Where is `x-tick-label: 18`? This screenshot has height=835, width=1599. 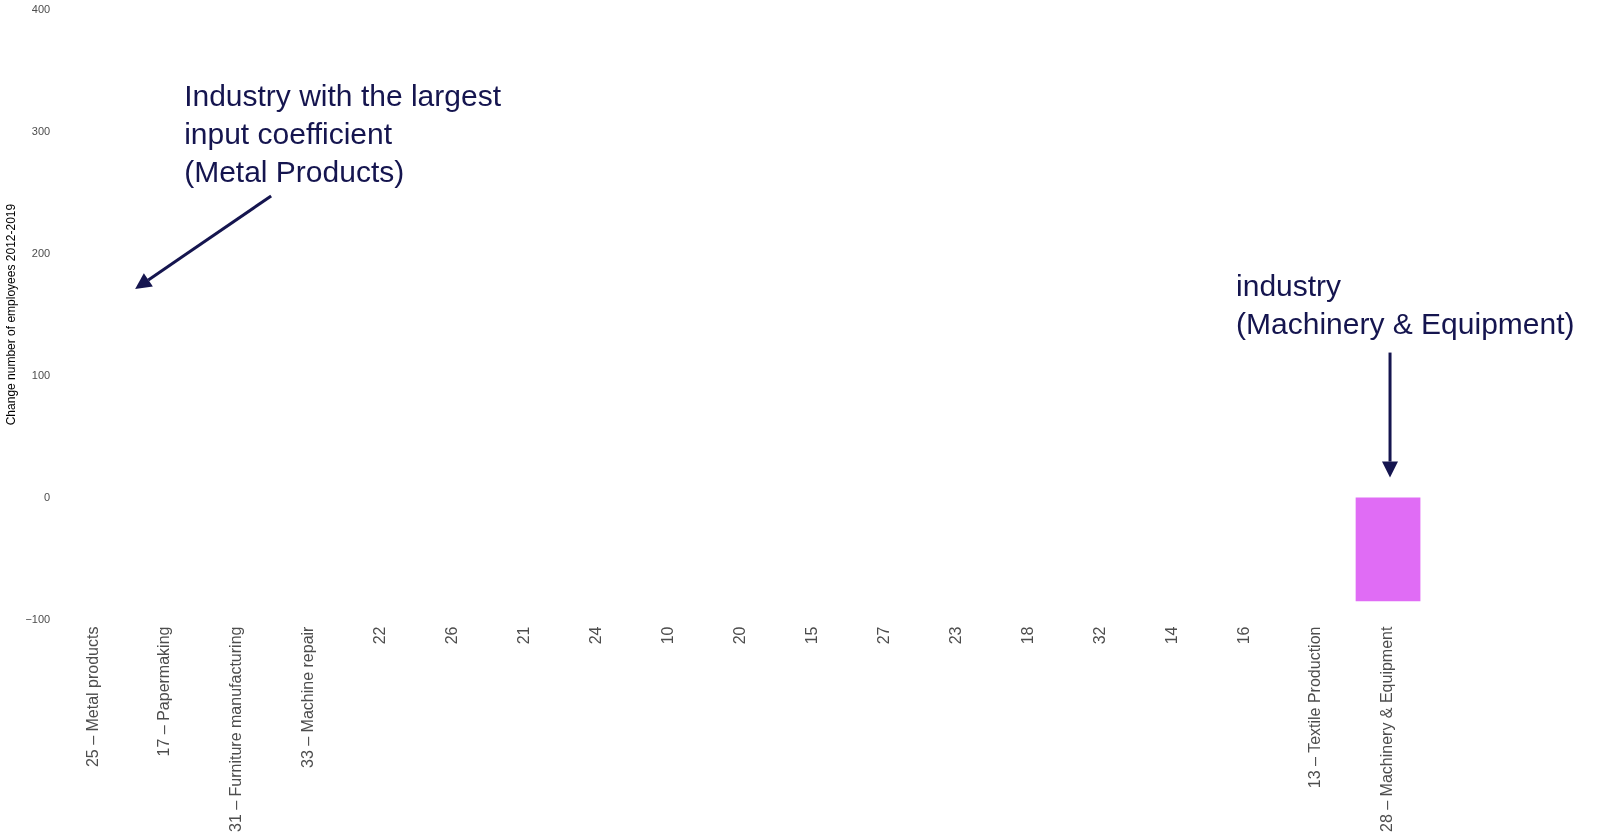 x-tick-label: 18 is located at coordinates (1027, 635).